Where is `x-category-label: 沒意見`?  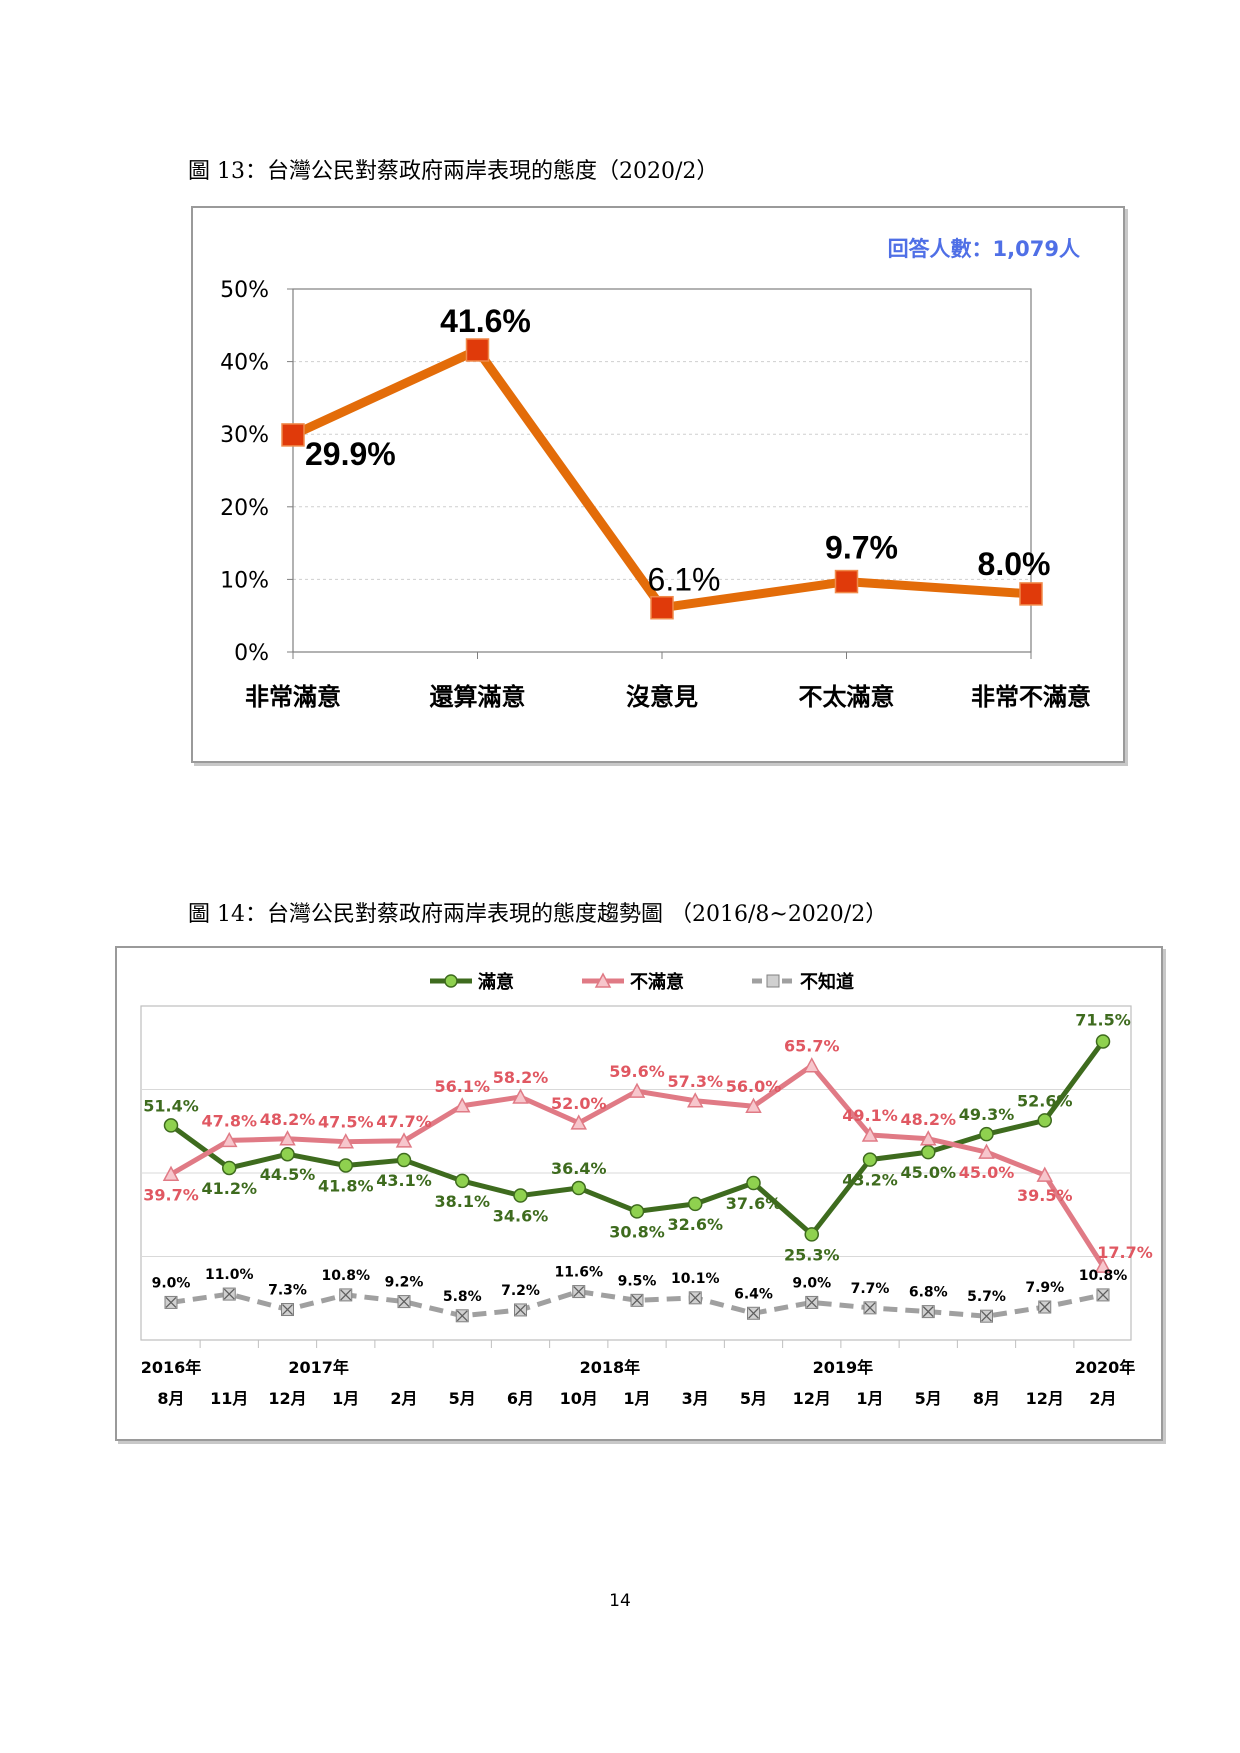
x-category-label: 沒意見 is located at coordinates (662, 697).